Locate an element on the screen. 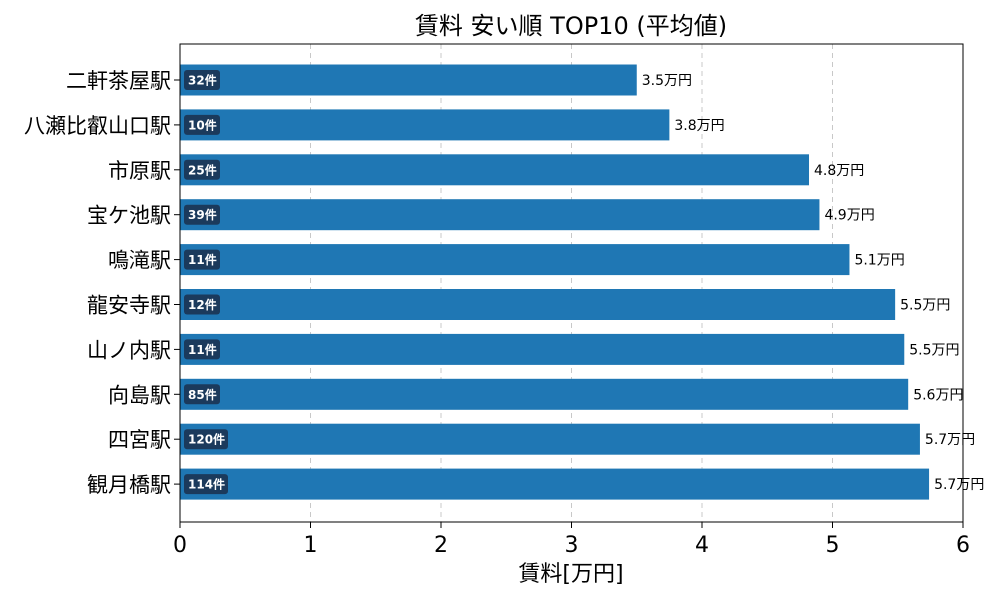  value-label: 4.9万円 is located at coordinates (849, 216).